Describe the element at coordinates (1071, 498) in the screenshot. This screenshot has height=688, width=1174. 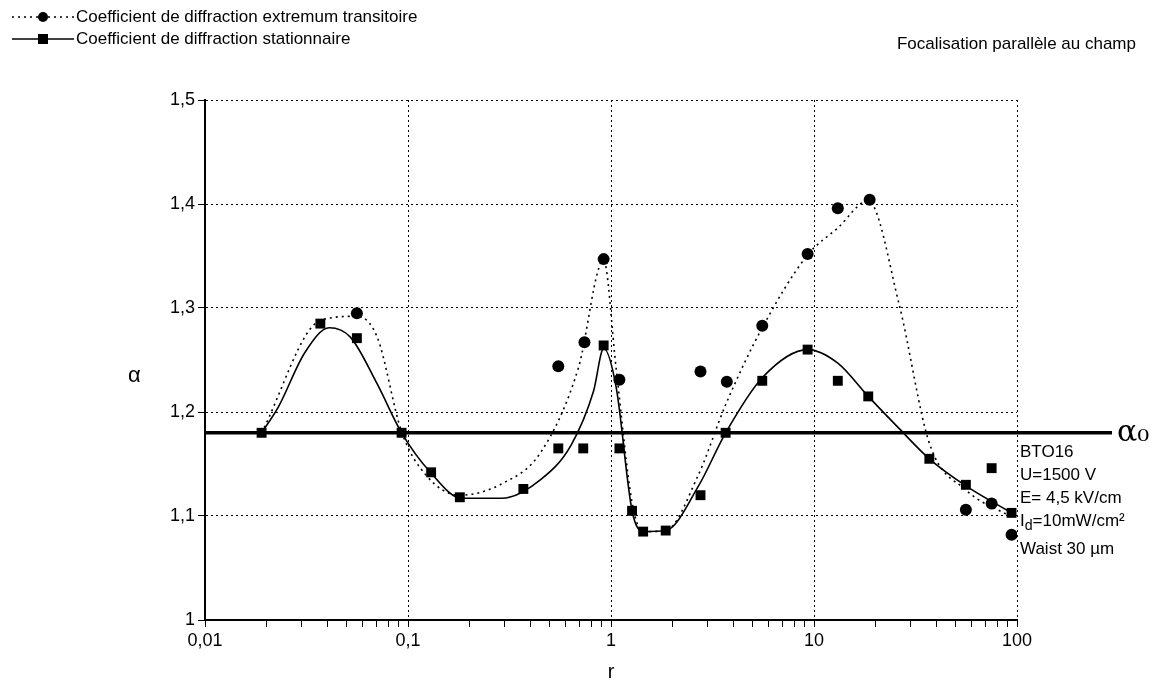
I see `text: E= 4,5 kV/cm` at that location.